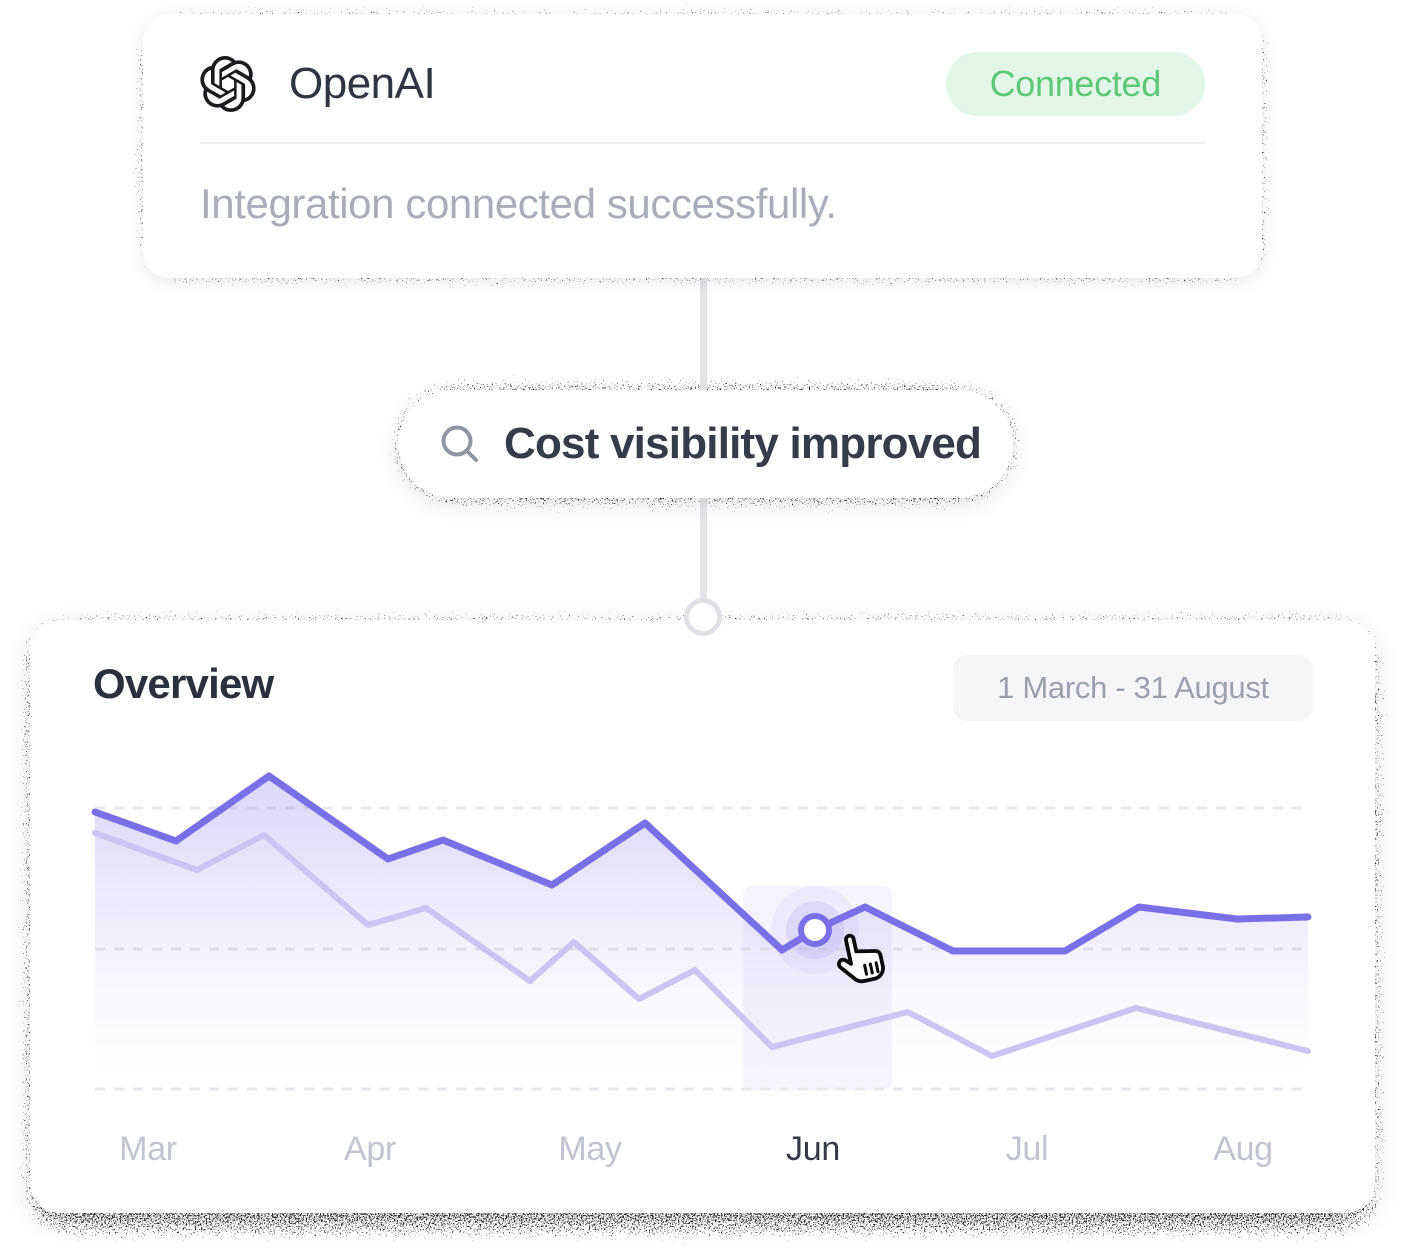 Image resolution: width=1407 pixels, height=1257 pixels. Describe the element at coordinates (1027, 1149) in the screenshot. I see `x-axis-label-jul: Jul` at that location.